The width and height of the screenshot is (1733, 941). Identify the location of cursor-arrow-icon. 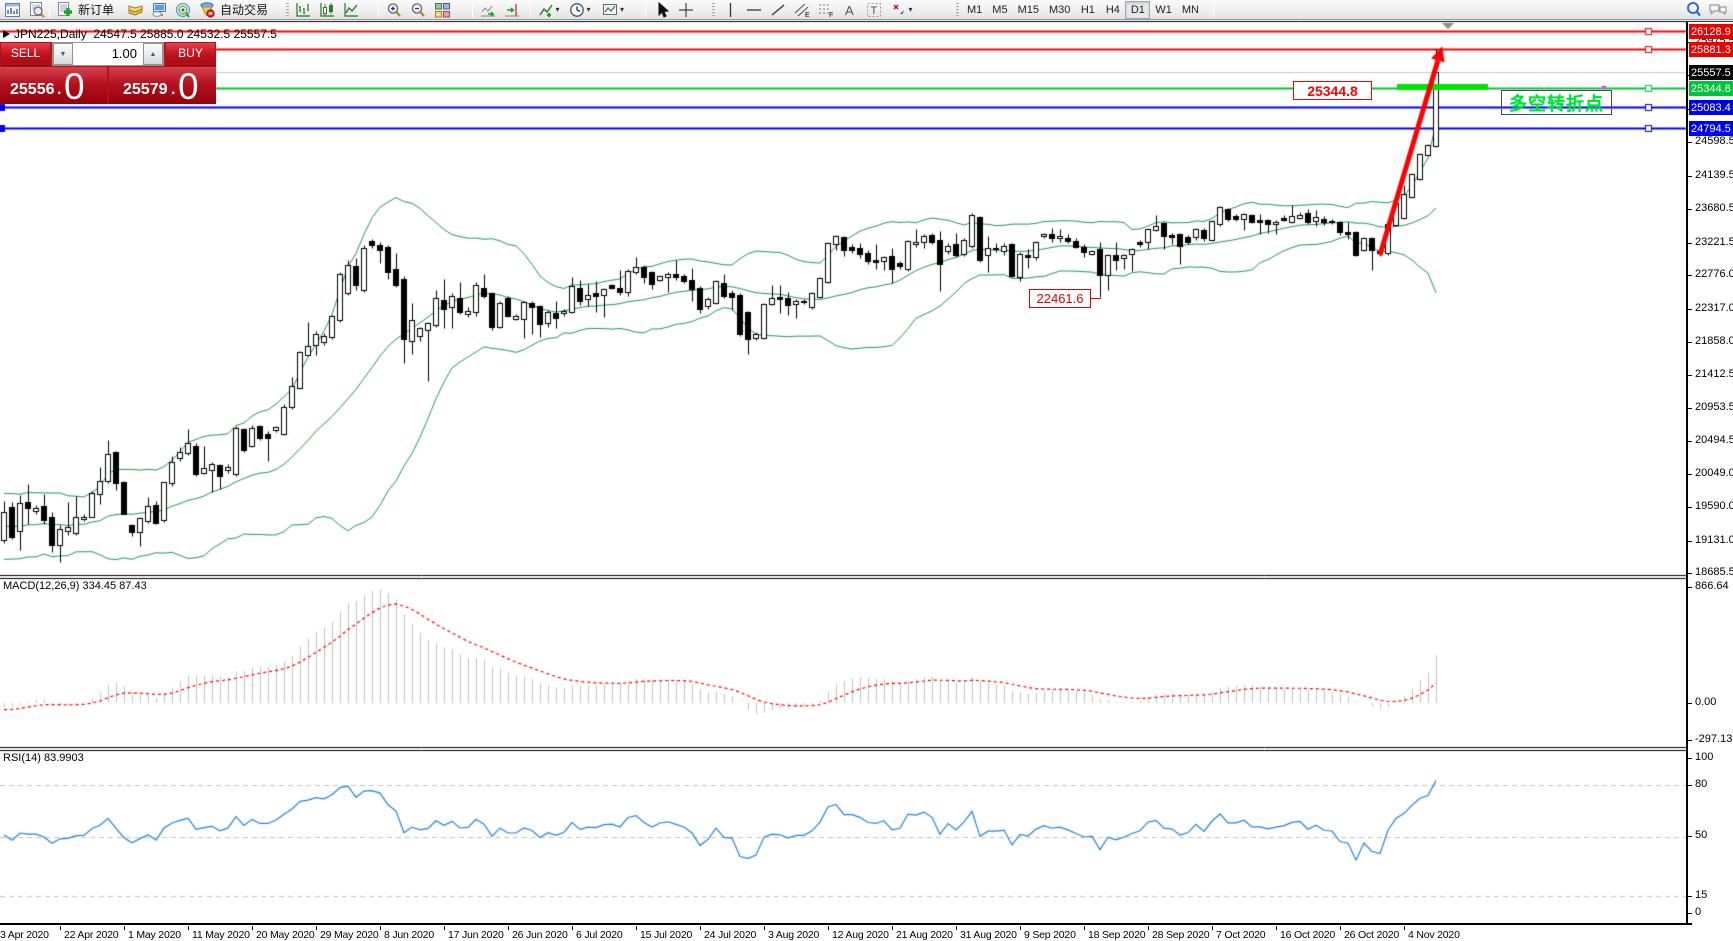
(663, 9).